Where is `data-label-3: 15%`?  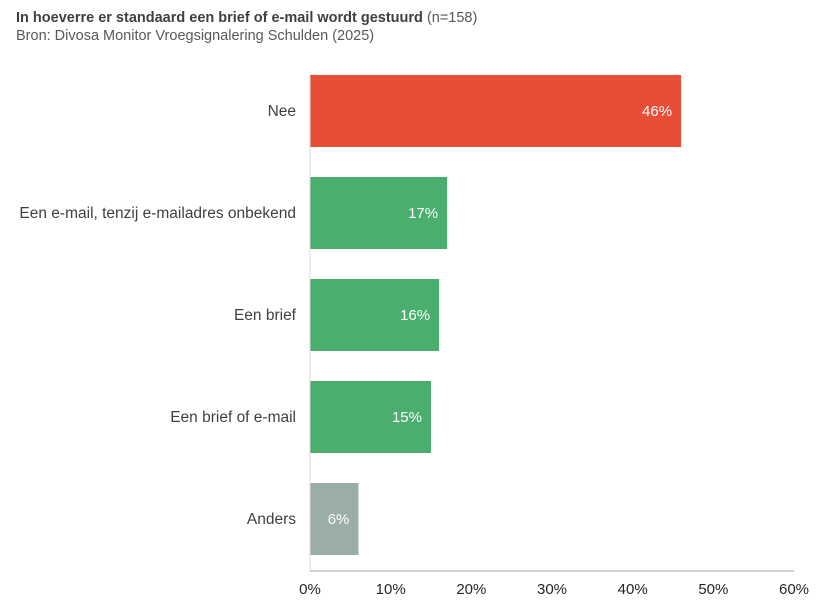
data-label-3: 15% is located at coordinates (407, 417).